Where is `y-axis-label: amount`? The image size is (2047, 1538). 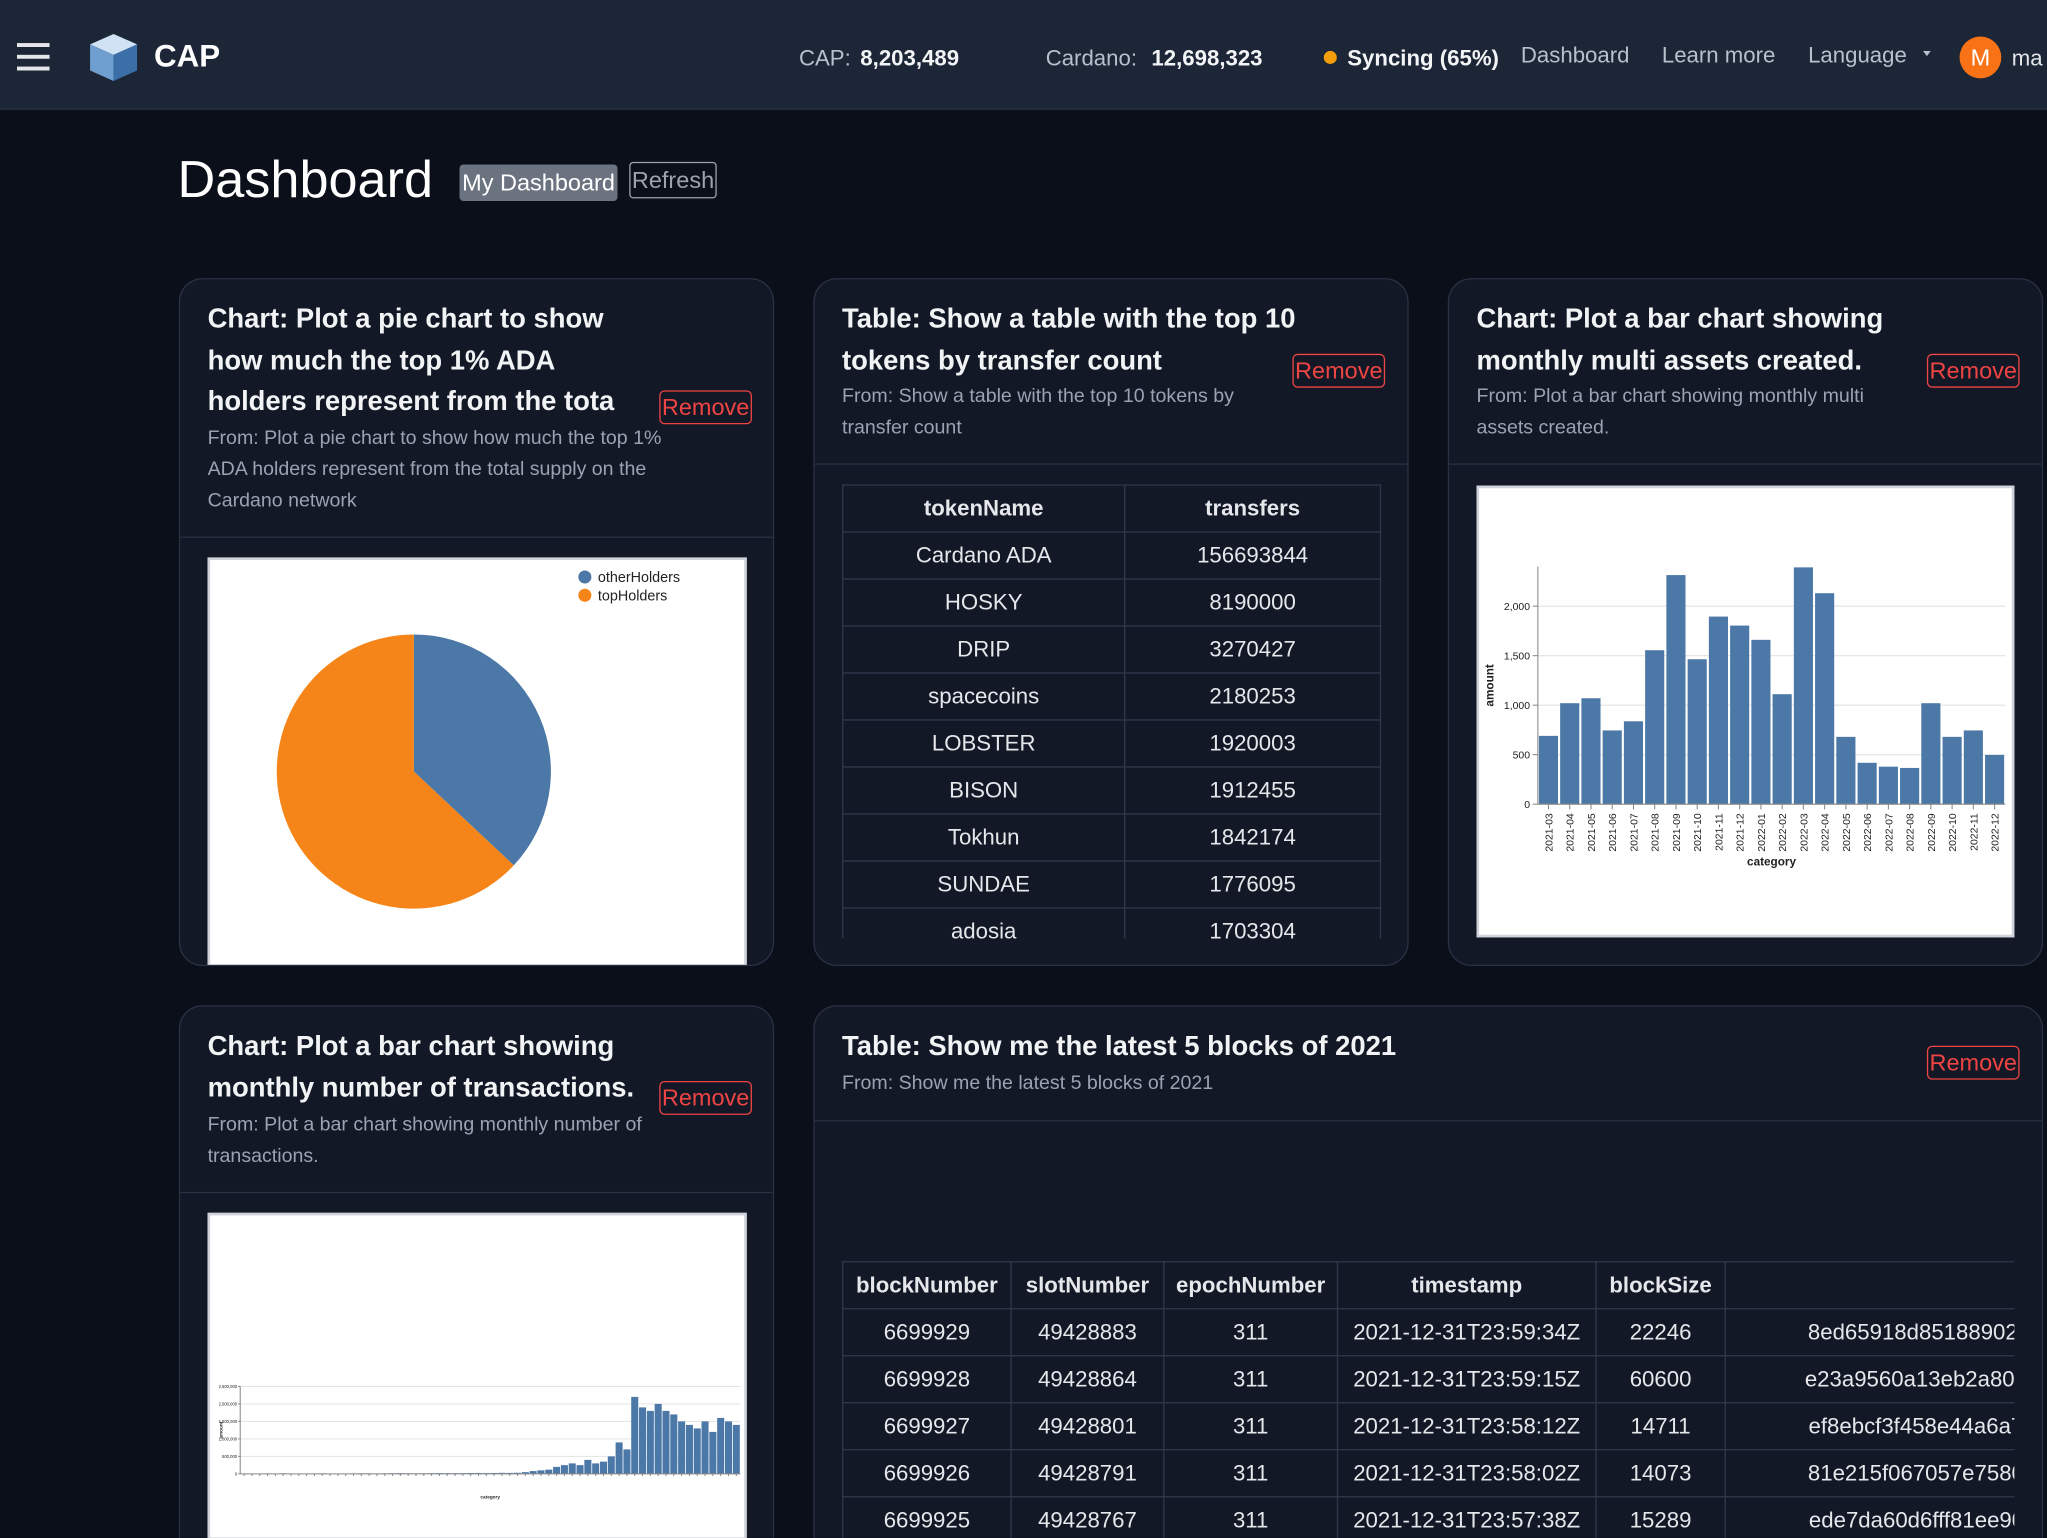 y-axis-label: amount is located at coordinates (1489, 685).